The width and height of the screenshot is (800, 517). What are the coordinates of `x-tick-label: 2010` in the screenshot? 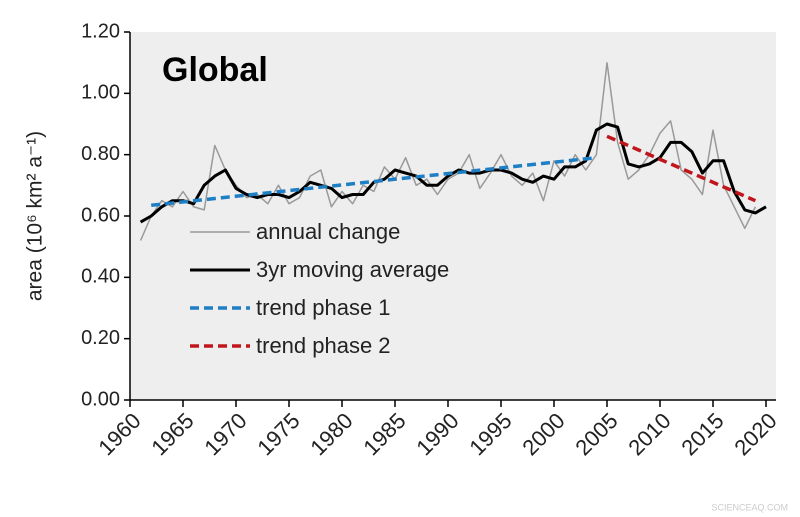 It's located at (649, 434).